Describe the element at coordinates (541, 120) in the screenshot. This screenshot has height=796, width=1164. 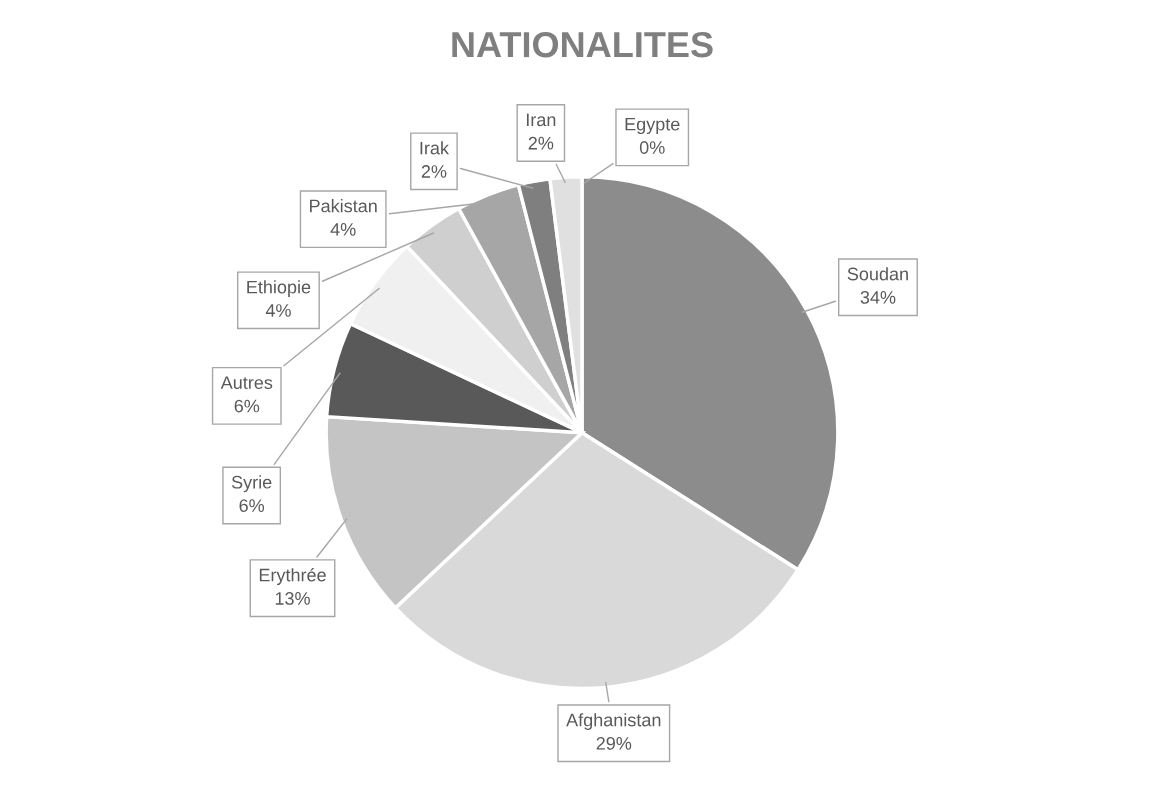
I see `slice-label: Iran` at that location.